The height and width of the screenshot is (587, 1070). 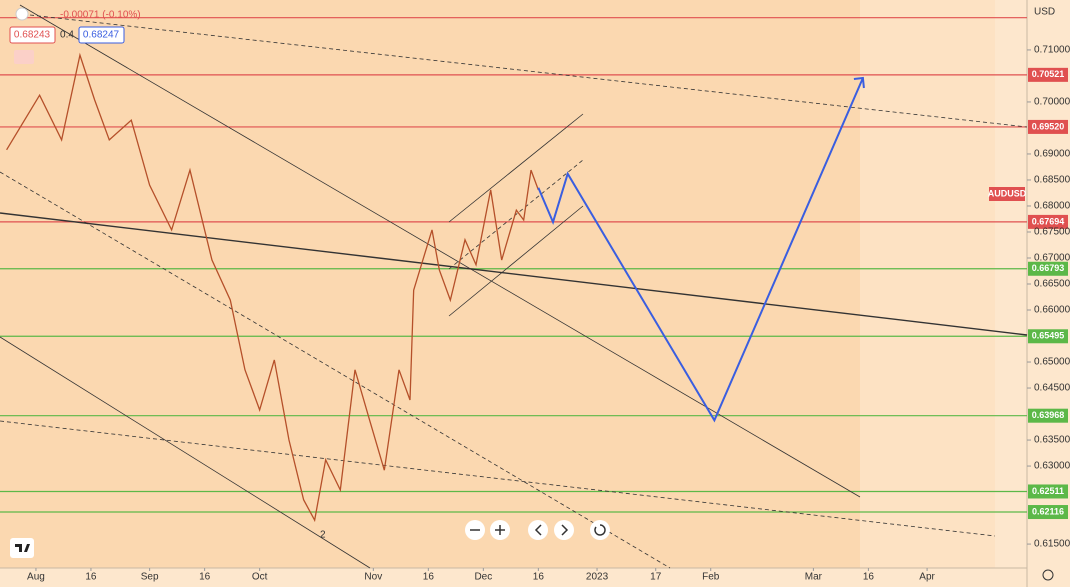 What do you see at coordinates (323, 535) in the screenshot?
I see `wave-label: 2` at bounding box center [323, 535].